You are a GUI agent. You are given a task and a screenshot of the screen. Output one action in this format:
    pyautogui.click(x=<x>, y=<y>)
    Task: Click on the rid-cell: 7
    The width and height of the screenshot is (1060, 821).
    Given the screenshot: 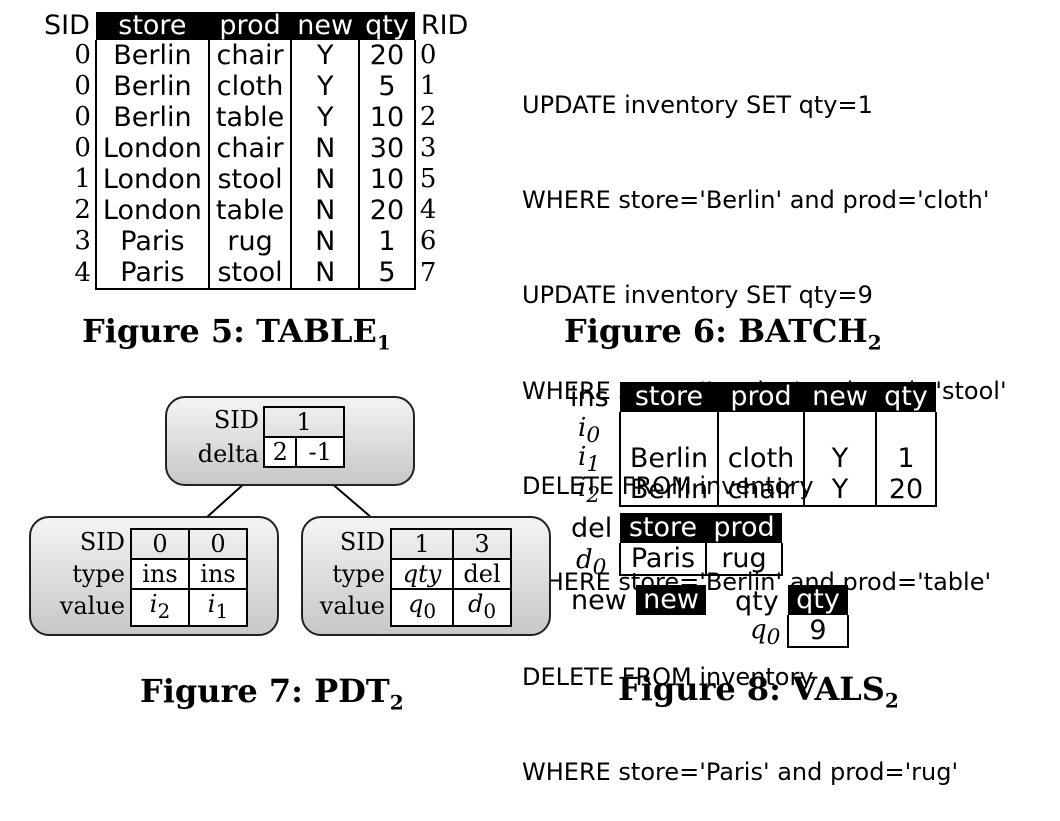 What is the action you would take?
    pyautogui.click(x=428, y=272)
    